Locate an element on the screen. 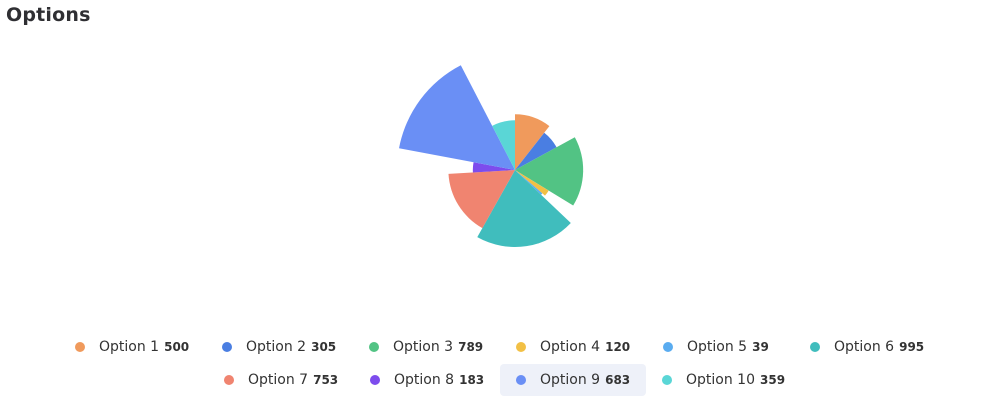 Image resolution: width=1000 pixels, height=411 pixels. legend-value: 359 is located at coordinates (773, 380).